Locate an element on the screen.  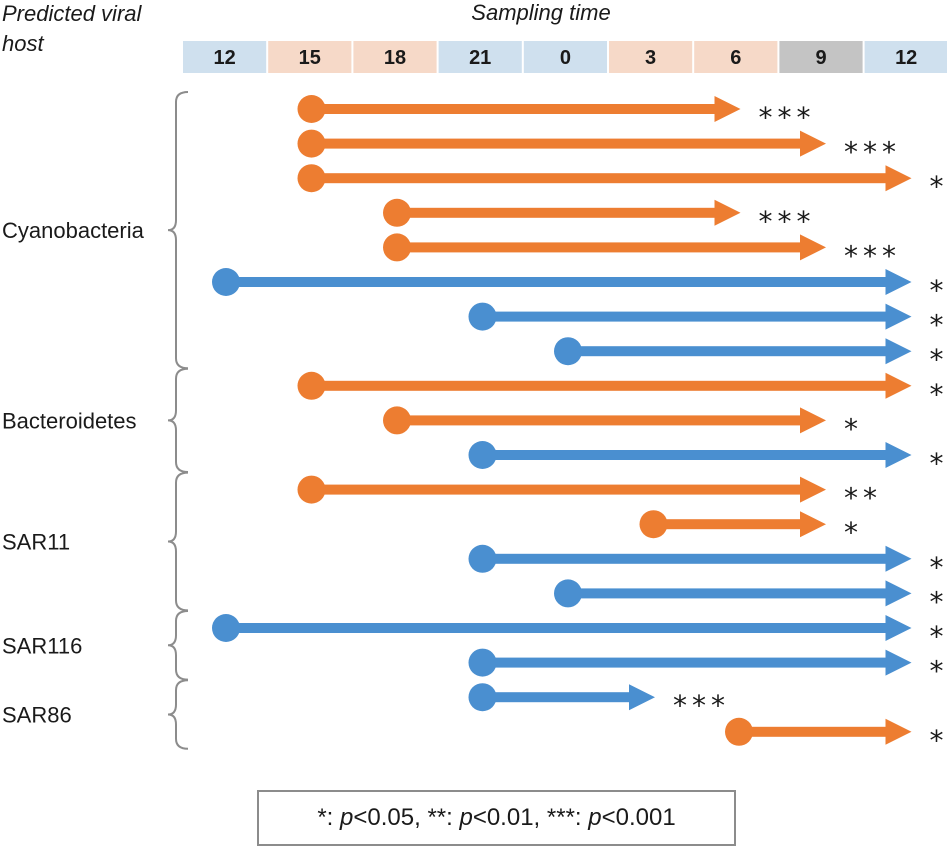
arrow-row-7: *** is located at coordinates (750, 356).